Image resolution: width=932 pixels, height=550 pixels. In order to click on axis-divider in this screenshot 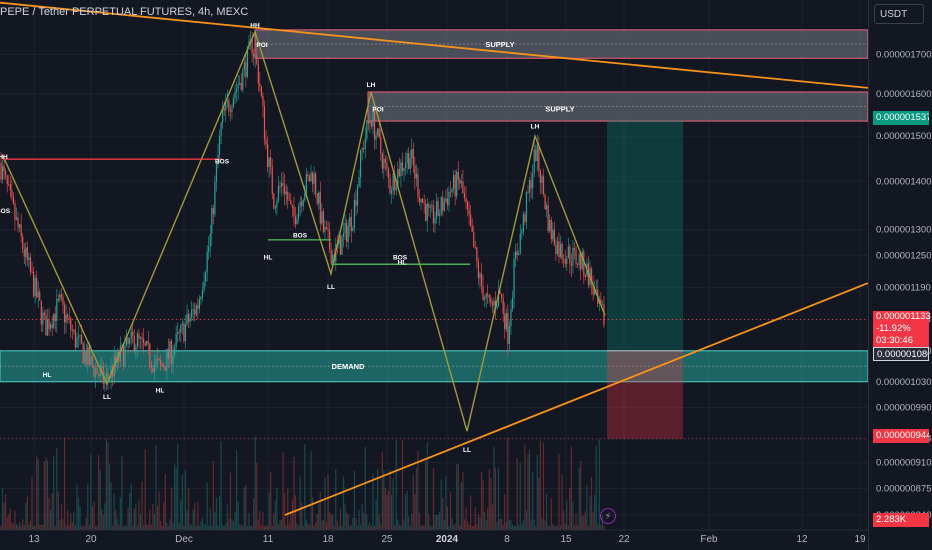, I will do `click(868, 275)`.